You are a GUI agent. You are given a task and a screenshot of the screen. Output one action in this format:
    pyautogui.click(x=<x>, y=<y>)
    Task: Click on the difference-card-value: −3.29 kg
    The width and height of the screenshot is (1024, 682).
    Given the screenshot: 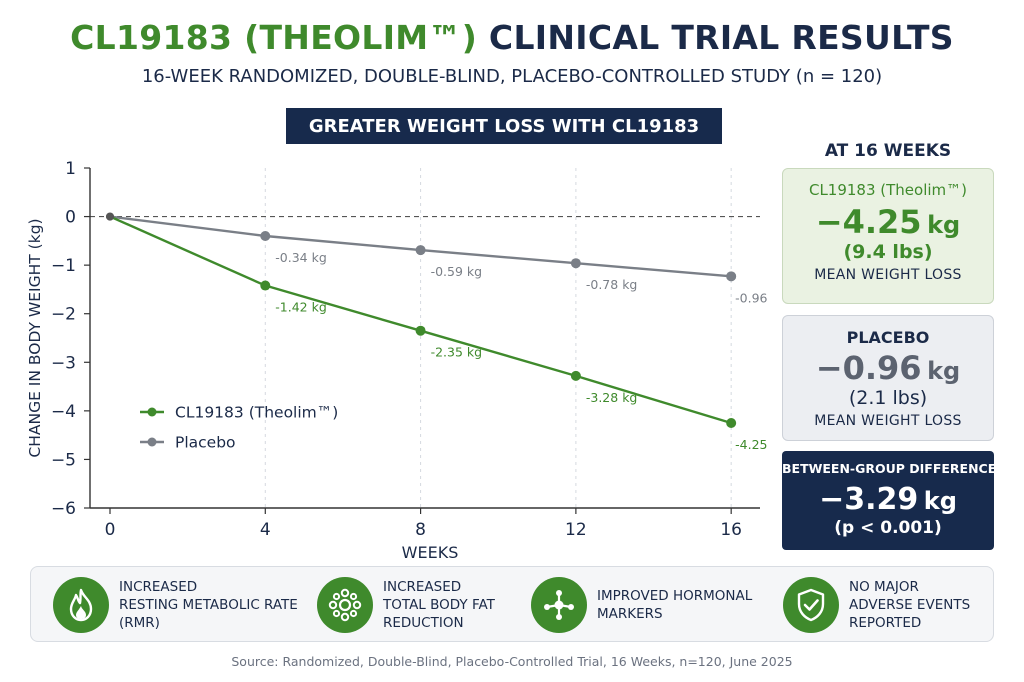 What is the action you would take?
    pyautogui.click(x=888, y=499)
    